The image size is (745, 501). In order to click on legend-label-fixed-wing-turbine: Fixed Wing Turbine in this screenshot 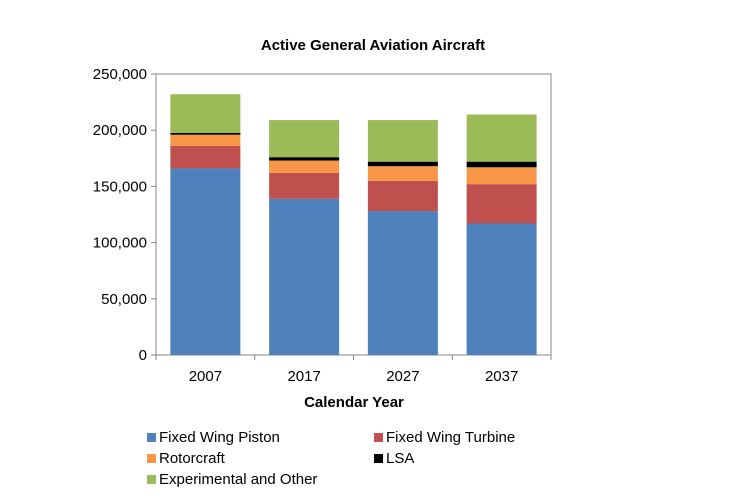, I will do `click(450, 437)`.